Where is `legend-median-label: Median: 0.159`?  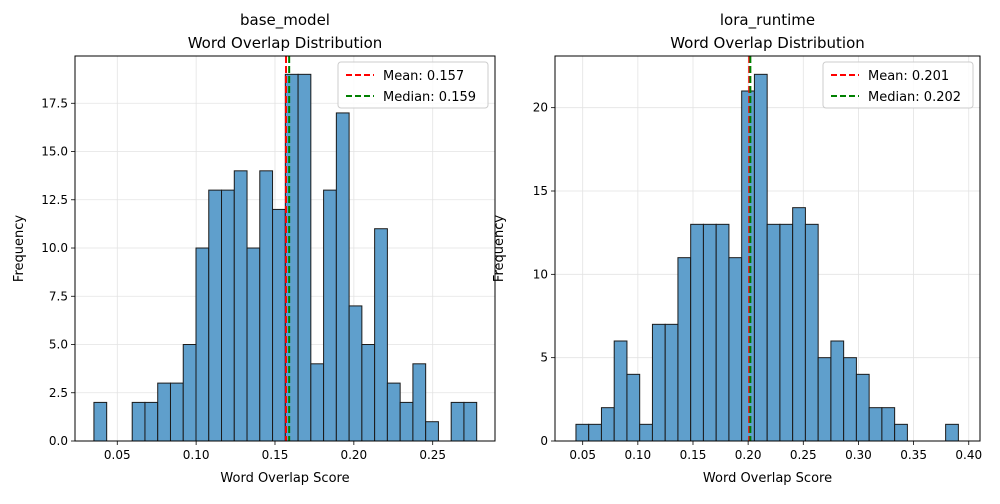
legend-median-label: Median: 0.159 is located at coordinates (429, 97).